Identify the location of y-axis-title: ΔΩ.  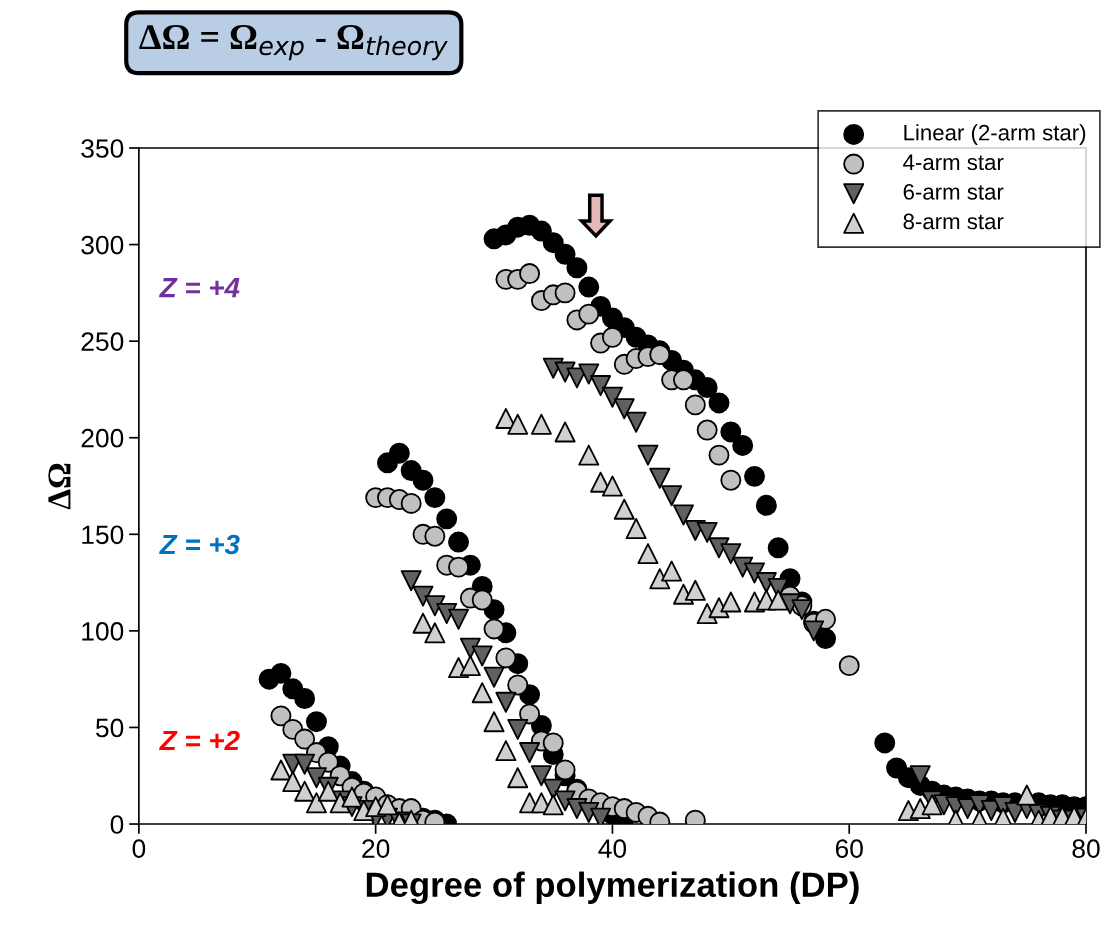
(59, 486).